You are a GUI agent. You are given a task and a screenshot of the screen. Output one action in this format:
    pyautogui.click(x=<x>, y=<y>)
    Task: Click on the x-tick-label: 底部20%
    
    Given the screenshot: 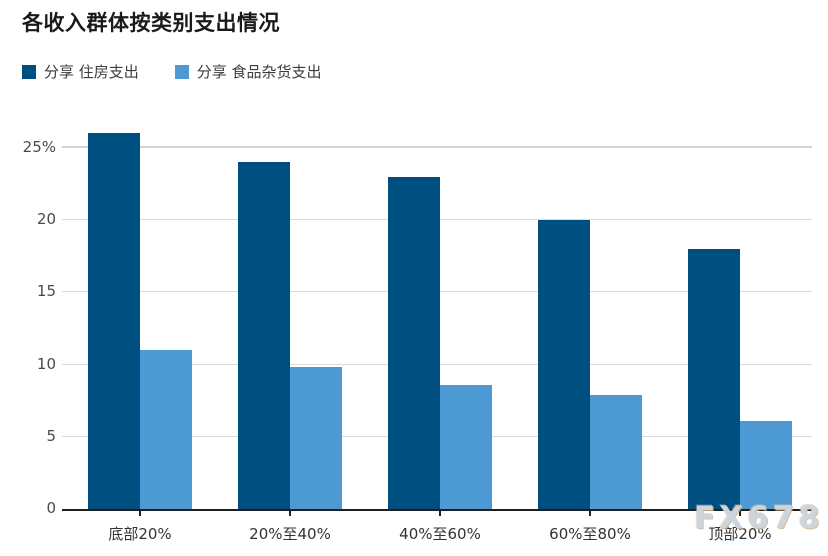 What is the action you would take?
    pyautogui.click(x=140, y=534)
    